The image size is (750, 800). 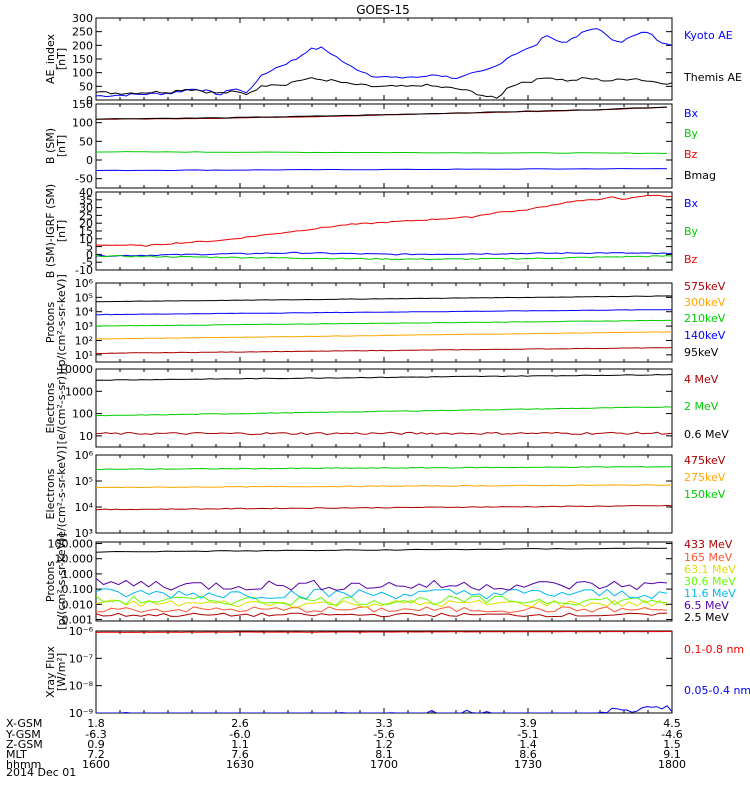 What do you see at coordinates (382, 594) in the screenshot?
I see `series-line-11-6-mev` at bounding box center [382, 594].